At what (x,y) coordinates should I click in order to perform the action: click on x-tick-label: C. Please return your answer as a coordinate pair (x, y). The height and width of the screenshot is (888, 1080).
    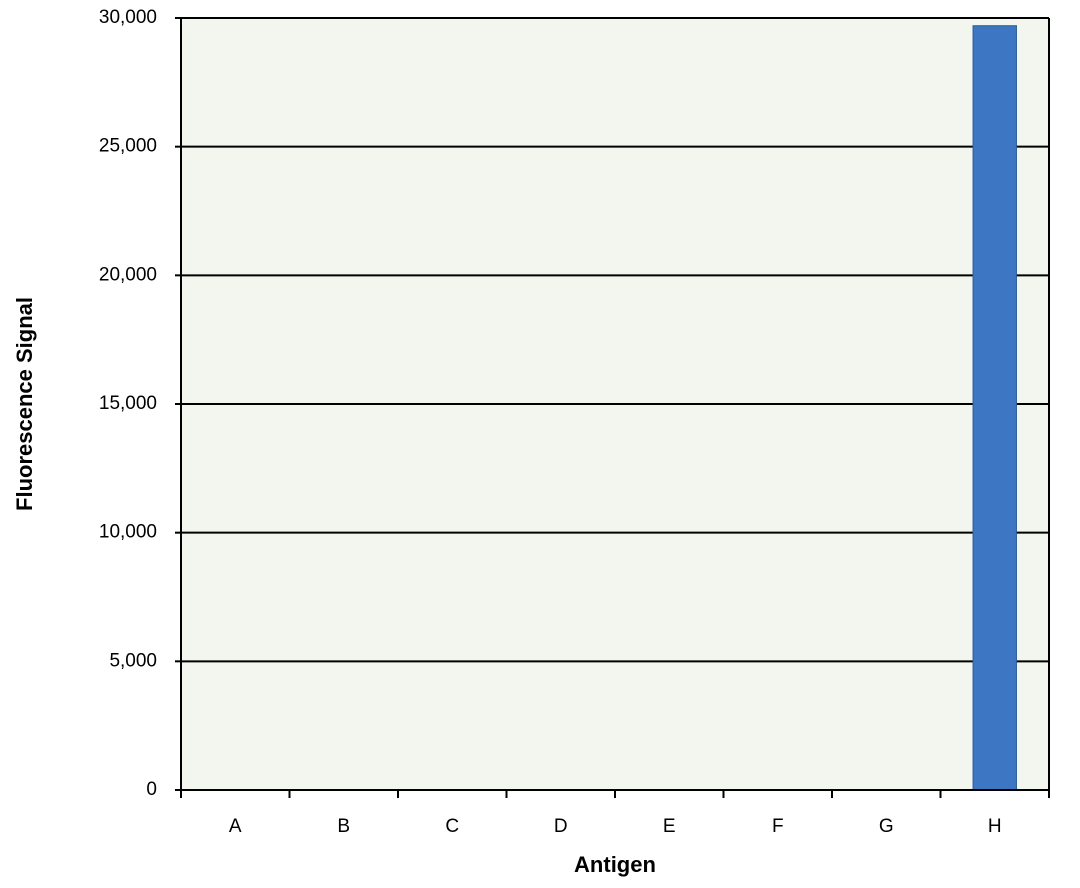
    Looking at the image, I should click on (452, 826).